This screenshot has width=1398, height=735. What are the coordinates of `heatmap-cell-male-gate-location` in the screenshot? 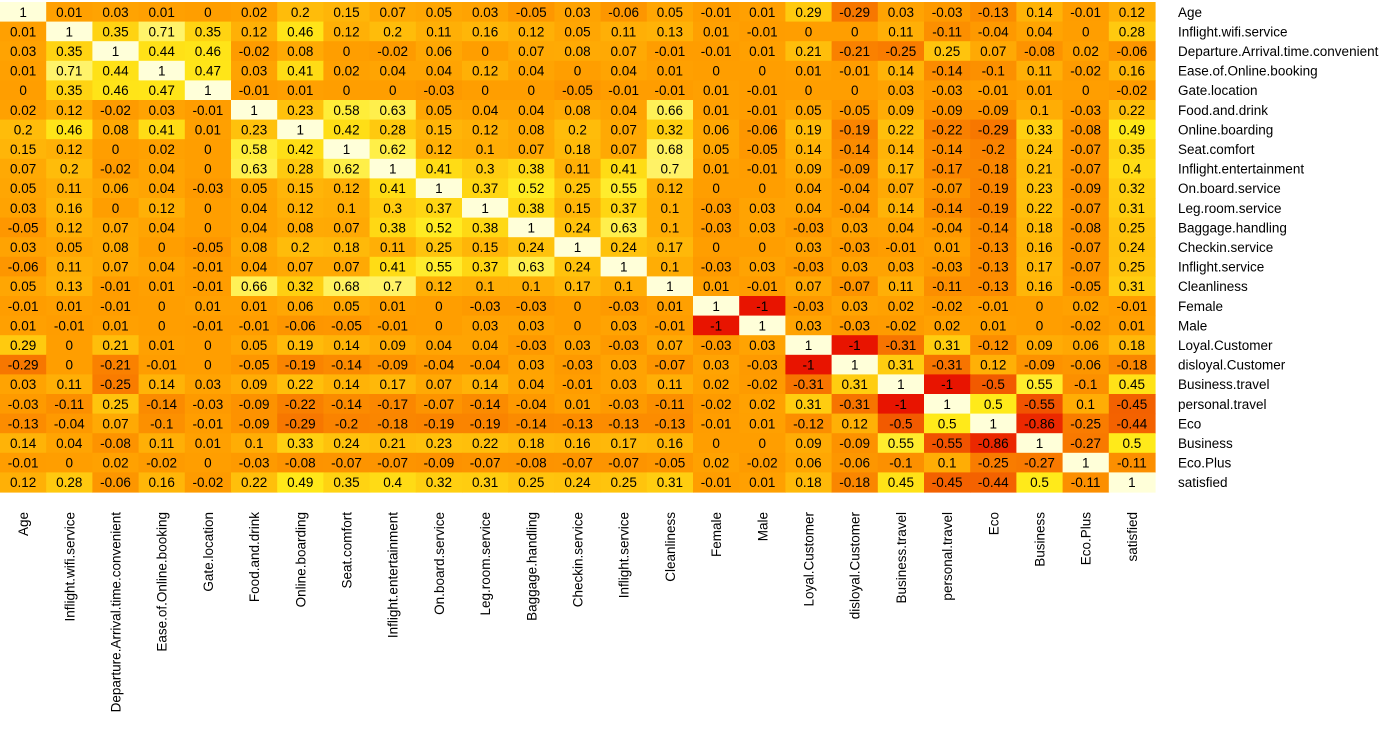 It's located at (208, 325).